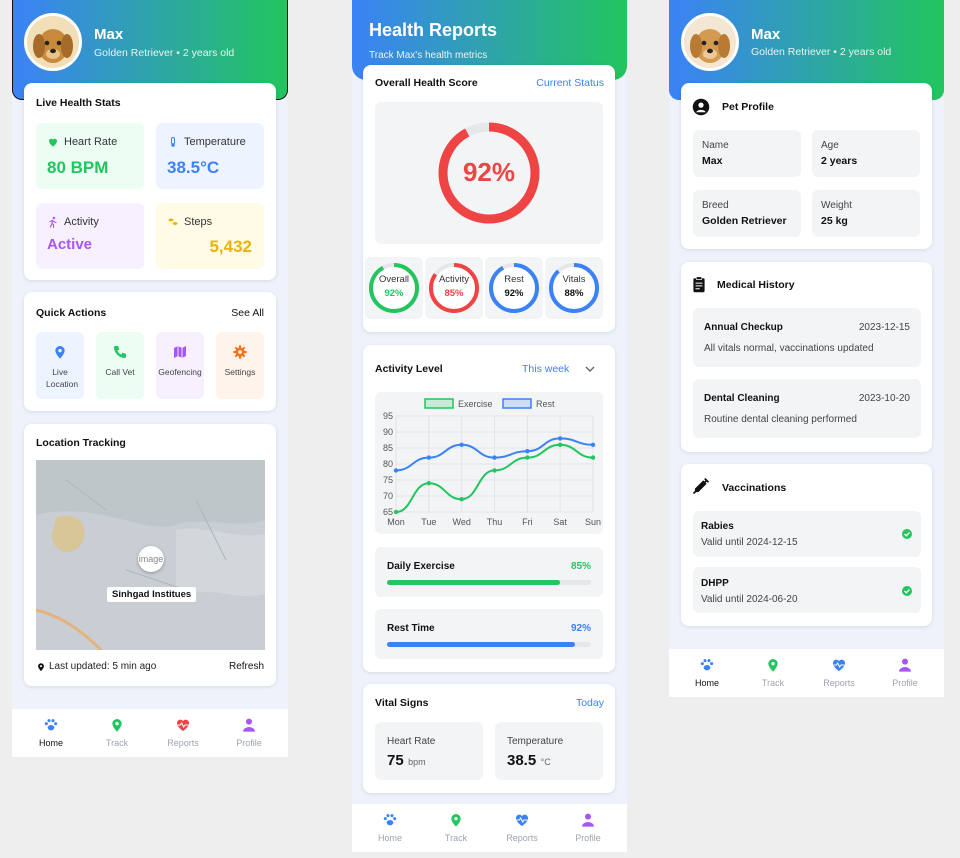 The height and width of the screenshot is (858, 960). I want to click on x-tick-label: Thu, so click(495, 522).